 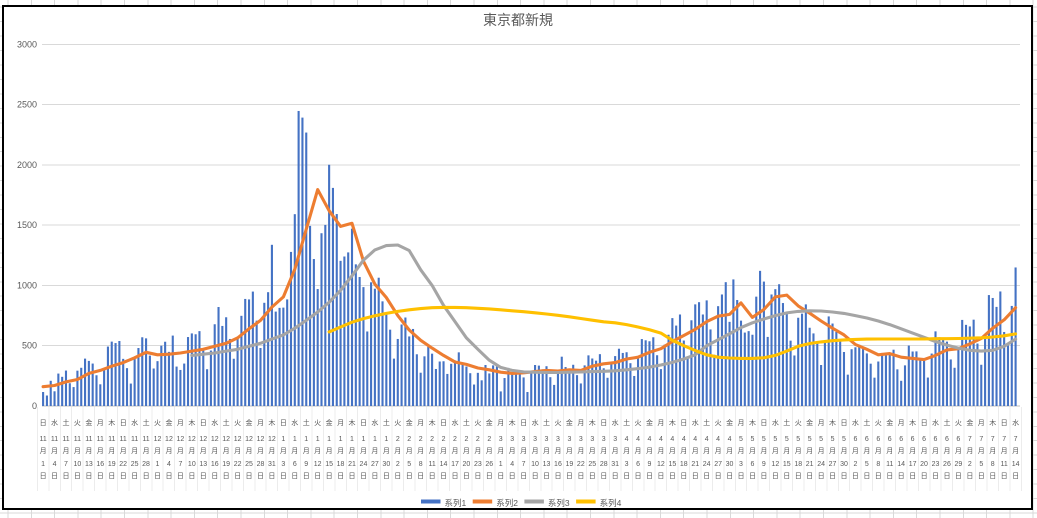 What do you see at coordinates (599, 503) in the screenshot?
I see `legend-item-4: 系列4` at bounding box center [599, 503].